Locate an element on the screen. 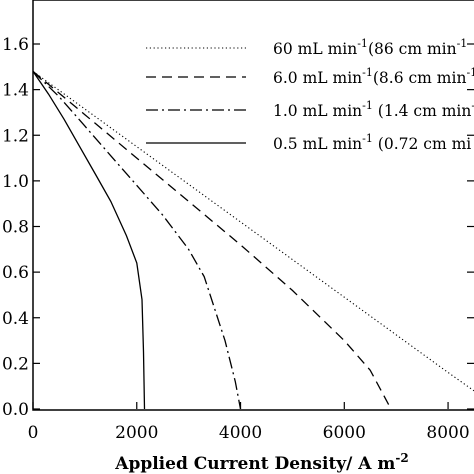 This screenshot has width=474, height=474. y-tick-label: 0.0 is located at coordinates (15, 410).